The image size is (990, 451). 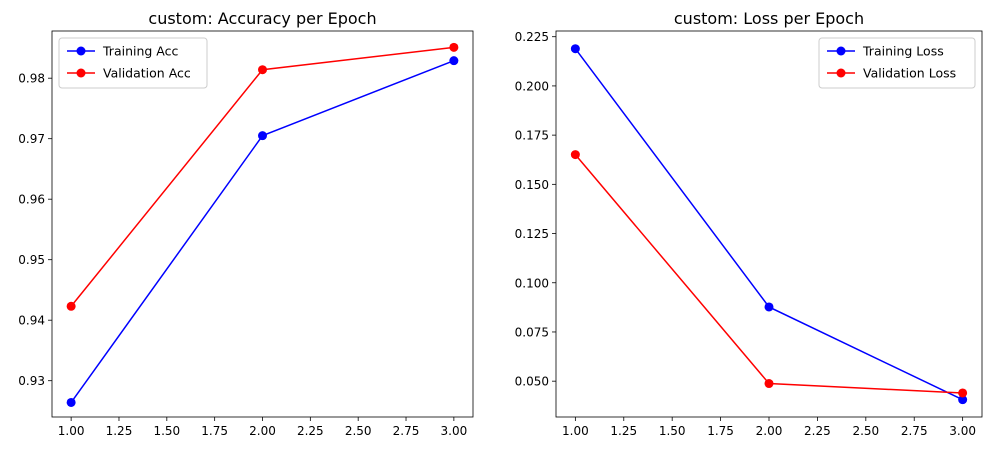 I want to click on y-tick-label: 0.98, so click(x=31, y=79).